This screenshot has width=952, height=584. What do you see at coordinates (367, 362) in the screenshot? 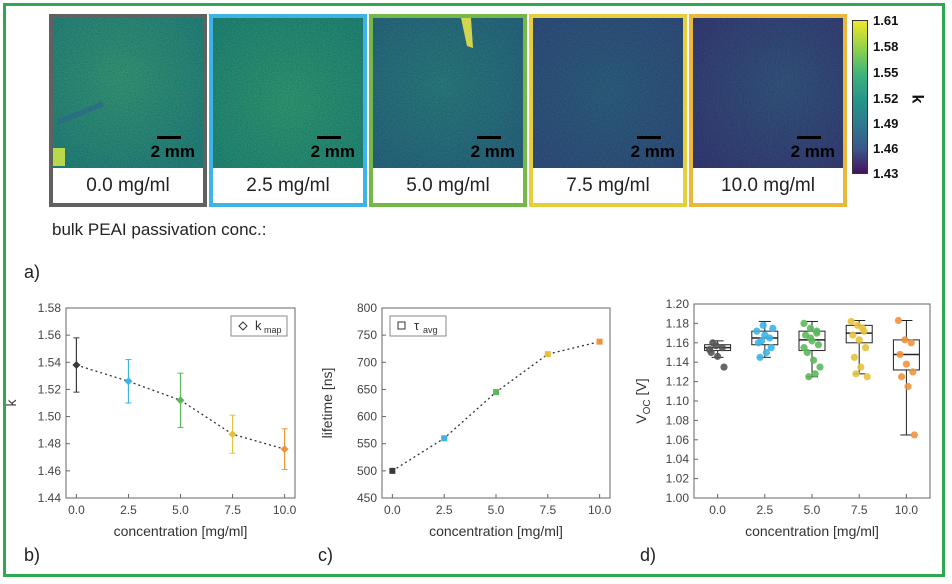
I see `y-tick-label: 700` at bounding box center [367, 362].